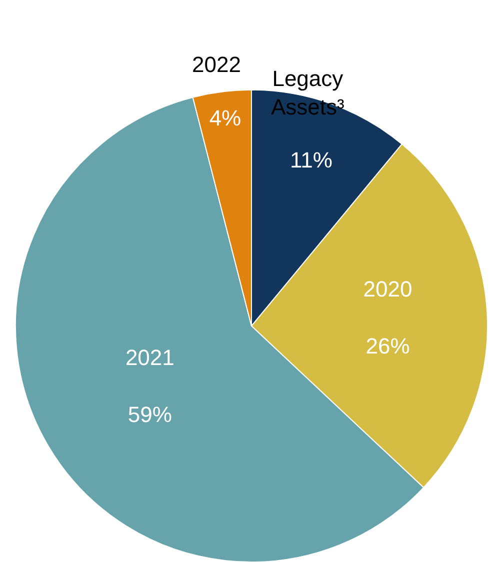 Image resolution: width=503 pixels, height=562 pixels. Describe the element at coordinates (149, 357) in the screenshot. I see `slice-label: 2021` at that location.